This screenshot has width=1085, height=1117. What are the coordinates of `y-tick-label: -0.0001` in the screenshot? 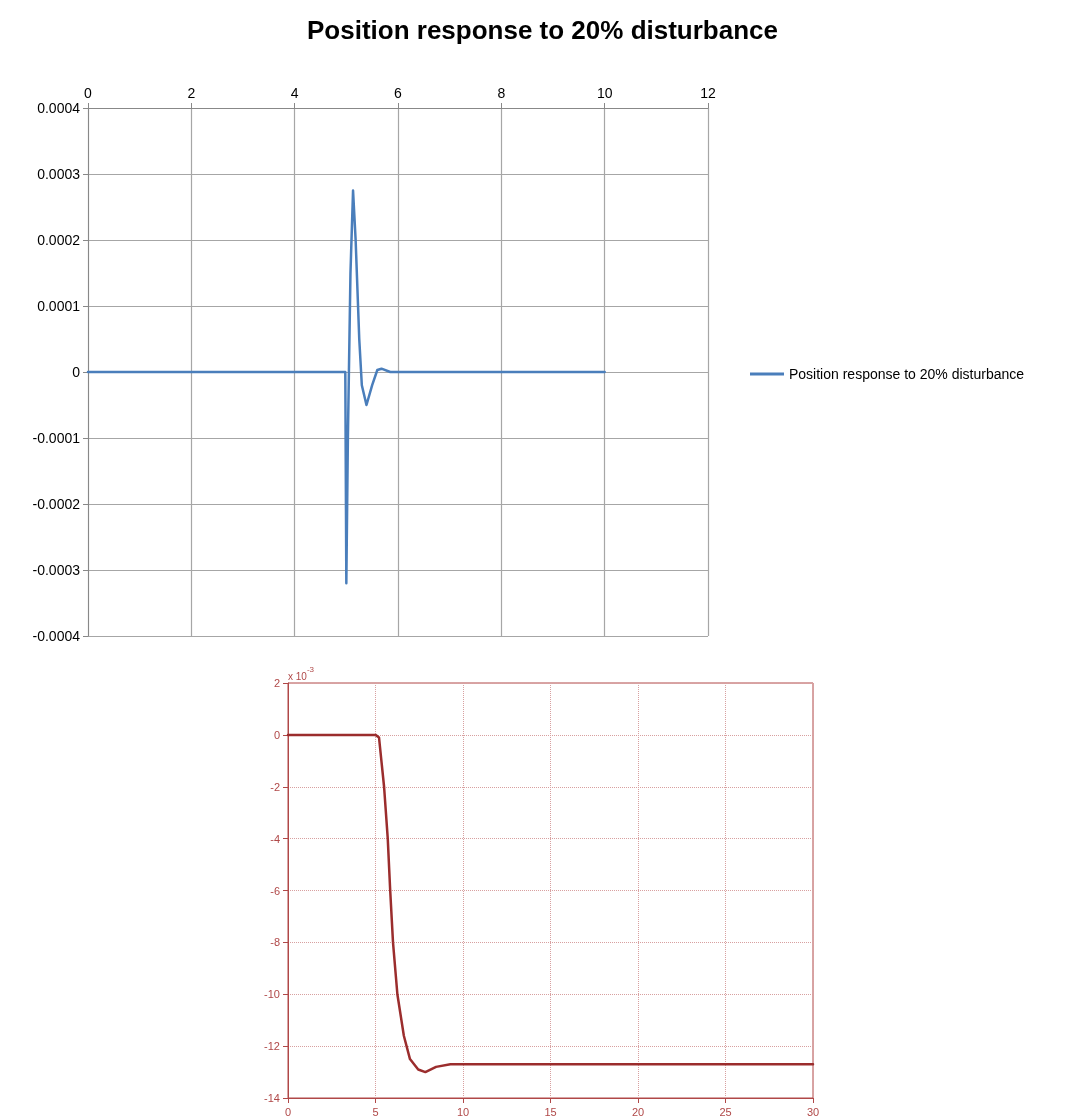 It's located at (56, 438).